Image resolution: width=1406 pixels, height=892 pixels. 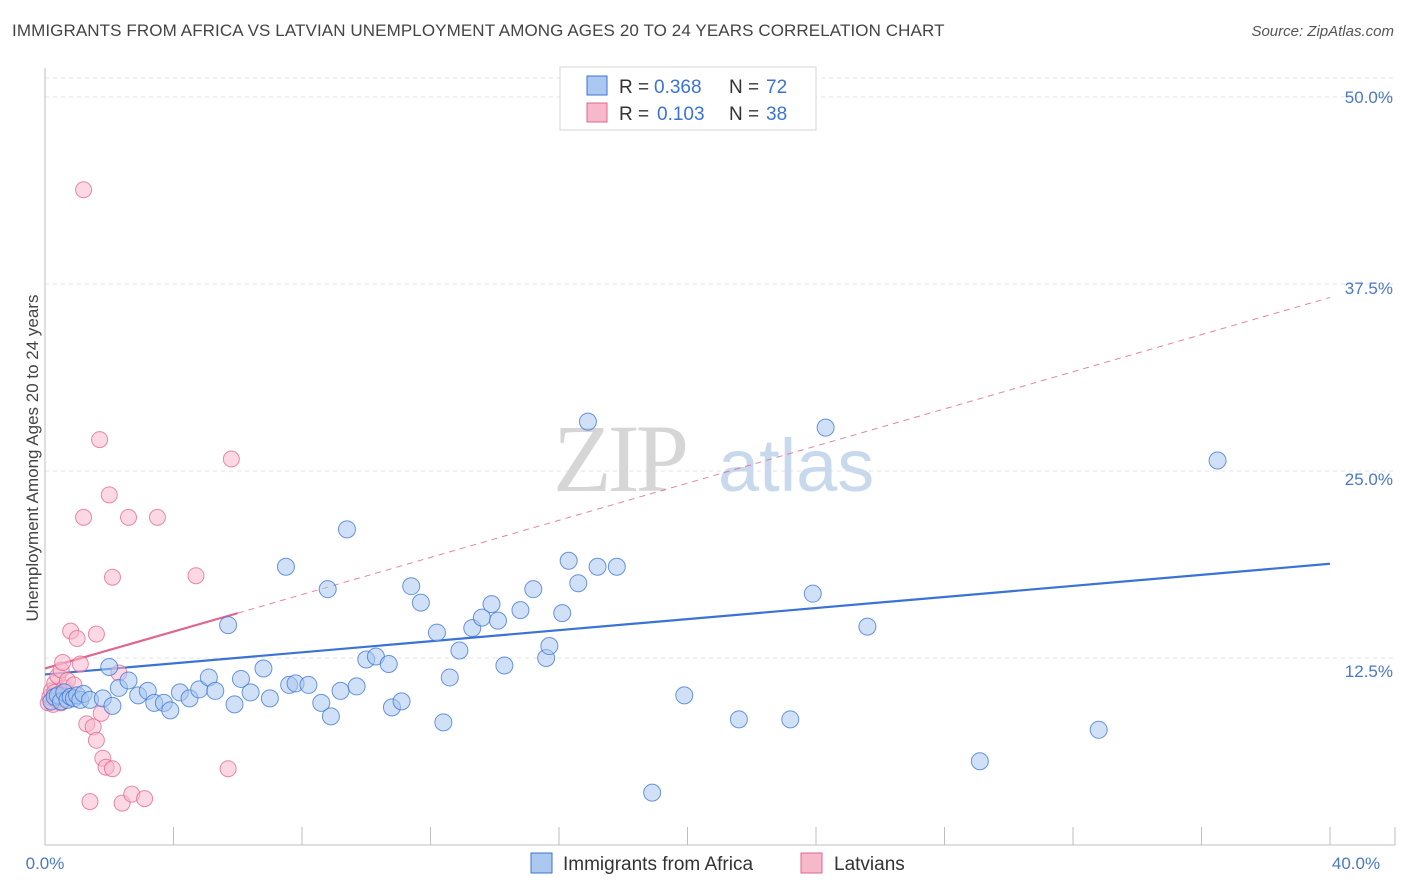 What do you see at coordinates (678, 87) in the screenshot?
I see `legend-r-value-1: 0.368` at bounding box center [678, 87].